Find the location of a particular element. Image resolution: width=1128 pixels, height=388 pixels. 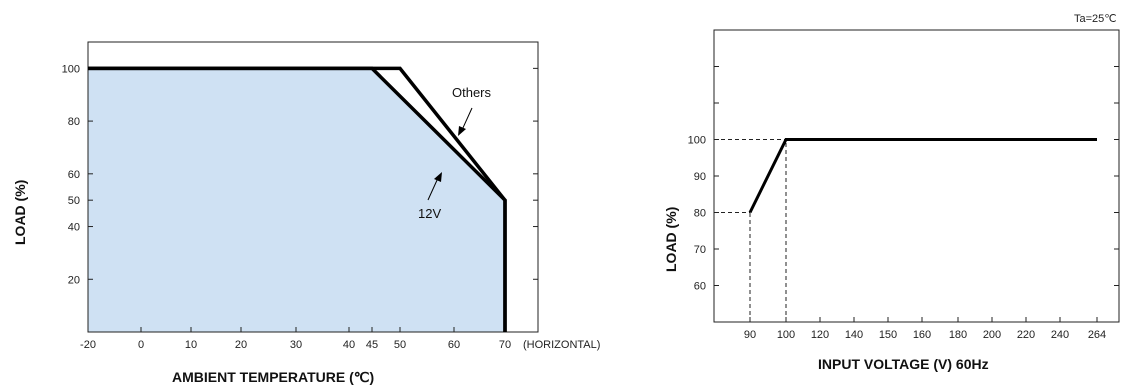

right-x-tick-label: 220 is located at coordinates (1026, 335).